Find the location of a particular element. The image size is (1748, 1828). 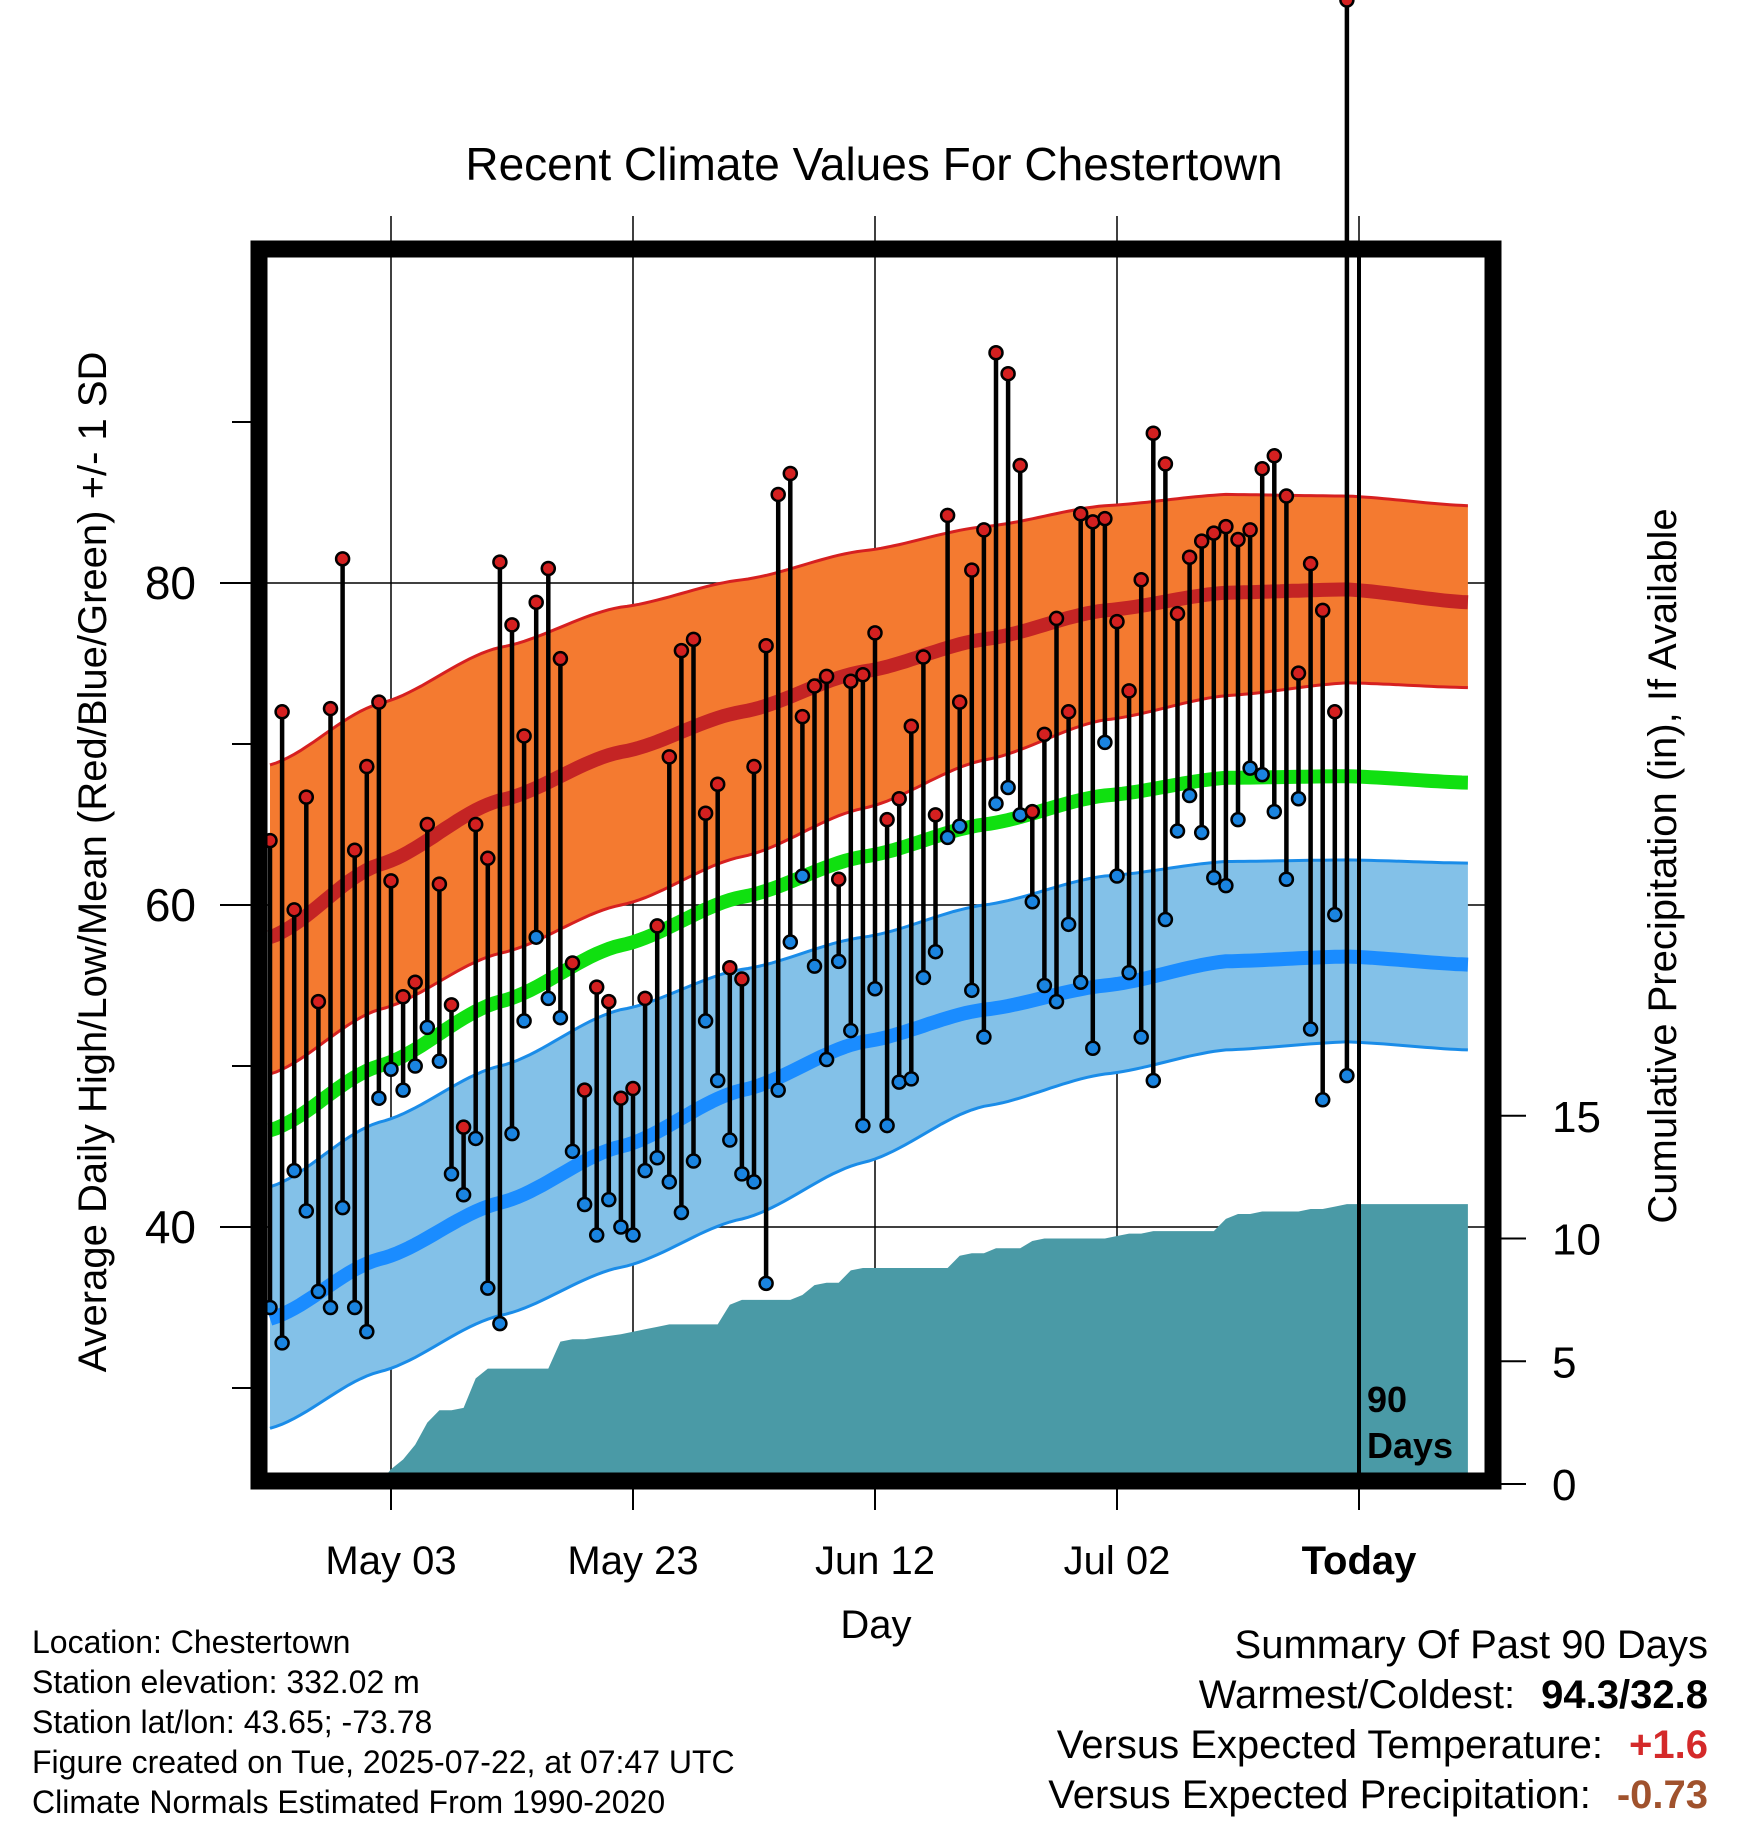

low-sd-band-upper-edge is located at coordinates (868, 1023).